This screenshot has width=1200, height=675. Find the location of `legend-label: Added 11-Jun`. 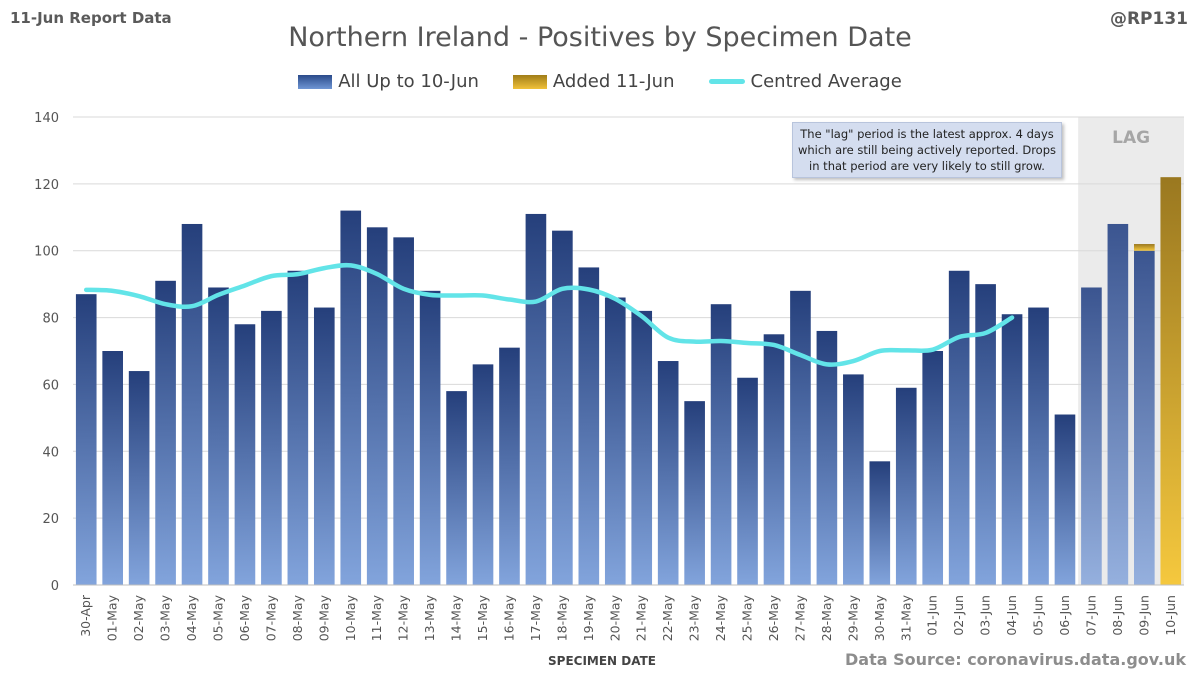

legend-label: Added 11-Jun is located at coordinates (613, 81).